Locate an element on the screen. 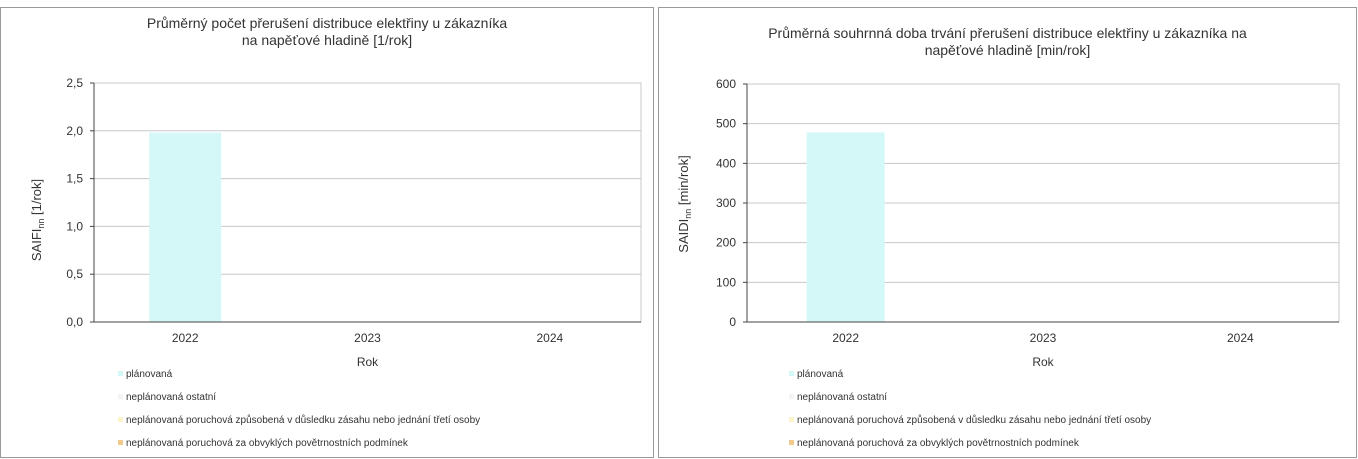 Image resolution: width=1358 pixels, height=459 pixels. saifi-y-axis-label: SAIFInn [1/rok] is located at coordinates (37, 220).